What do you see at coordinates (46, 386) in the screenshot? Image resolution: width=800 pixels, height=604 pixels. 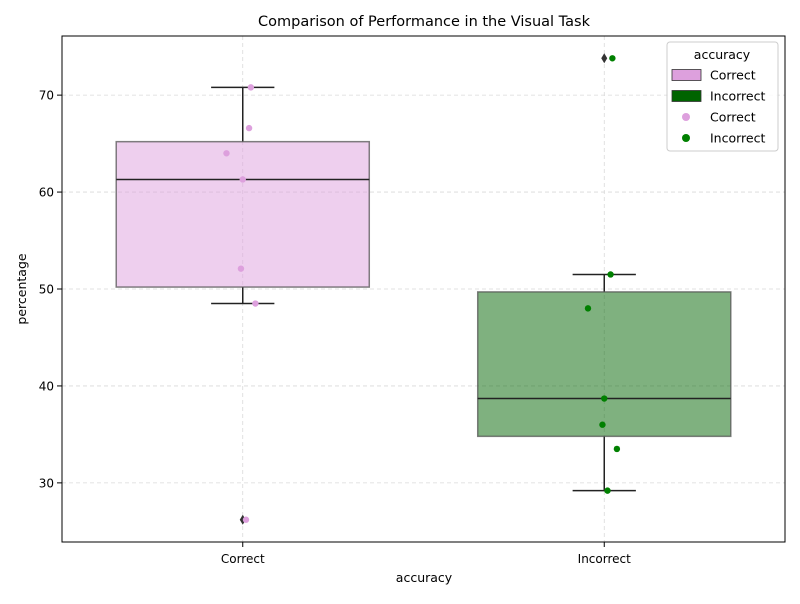 I see `y-tick-label: 40` at bounding box center [46, 386].